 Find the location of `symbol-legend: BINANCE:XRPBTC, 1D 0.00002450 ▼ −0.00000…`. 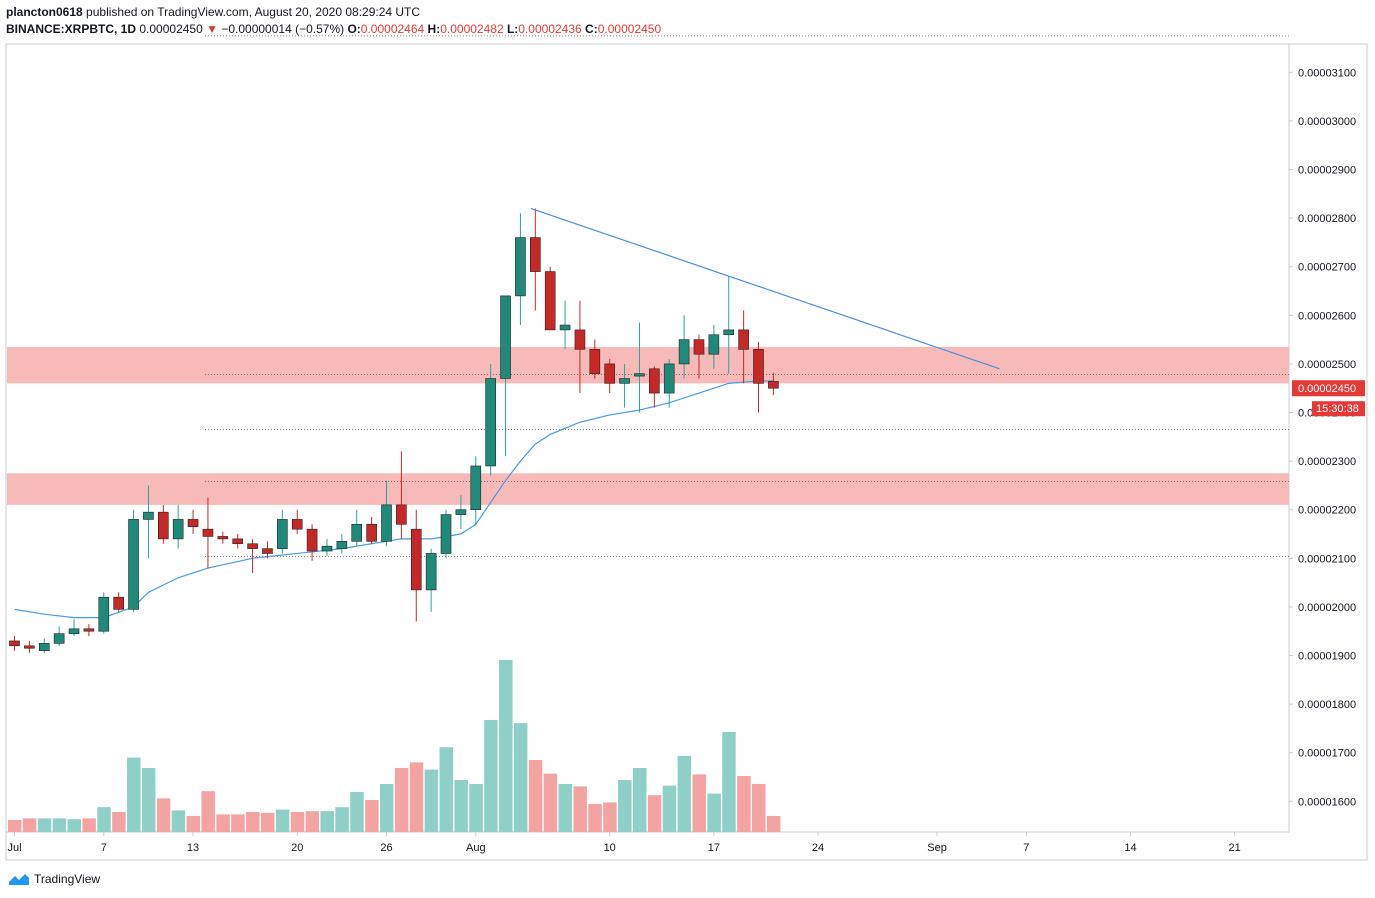

symbol-legend: BINANCE:XRPBTC, 1D 0.00002450 ▼ −0.00000… is located at coordinates (333, 29).